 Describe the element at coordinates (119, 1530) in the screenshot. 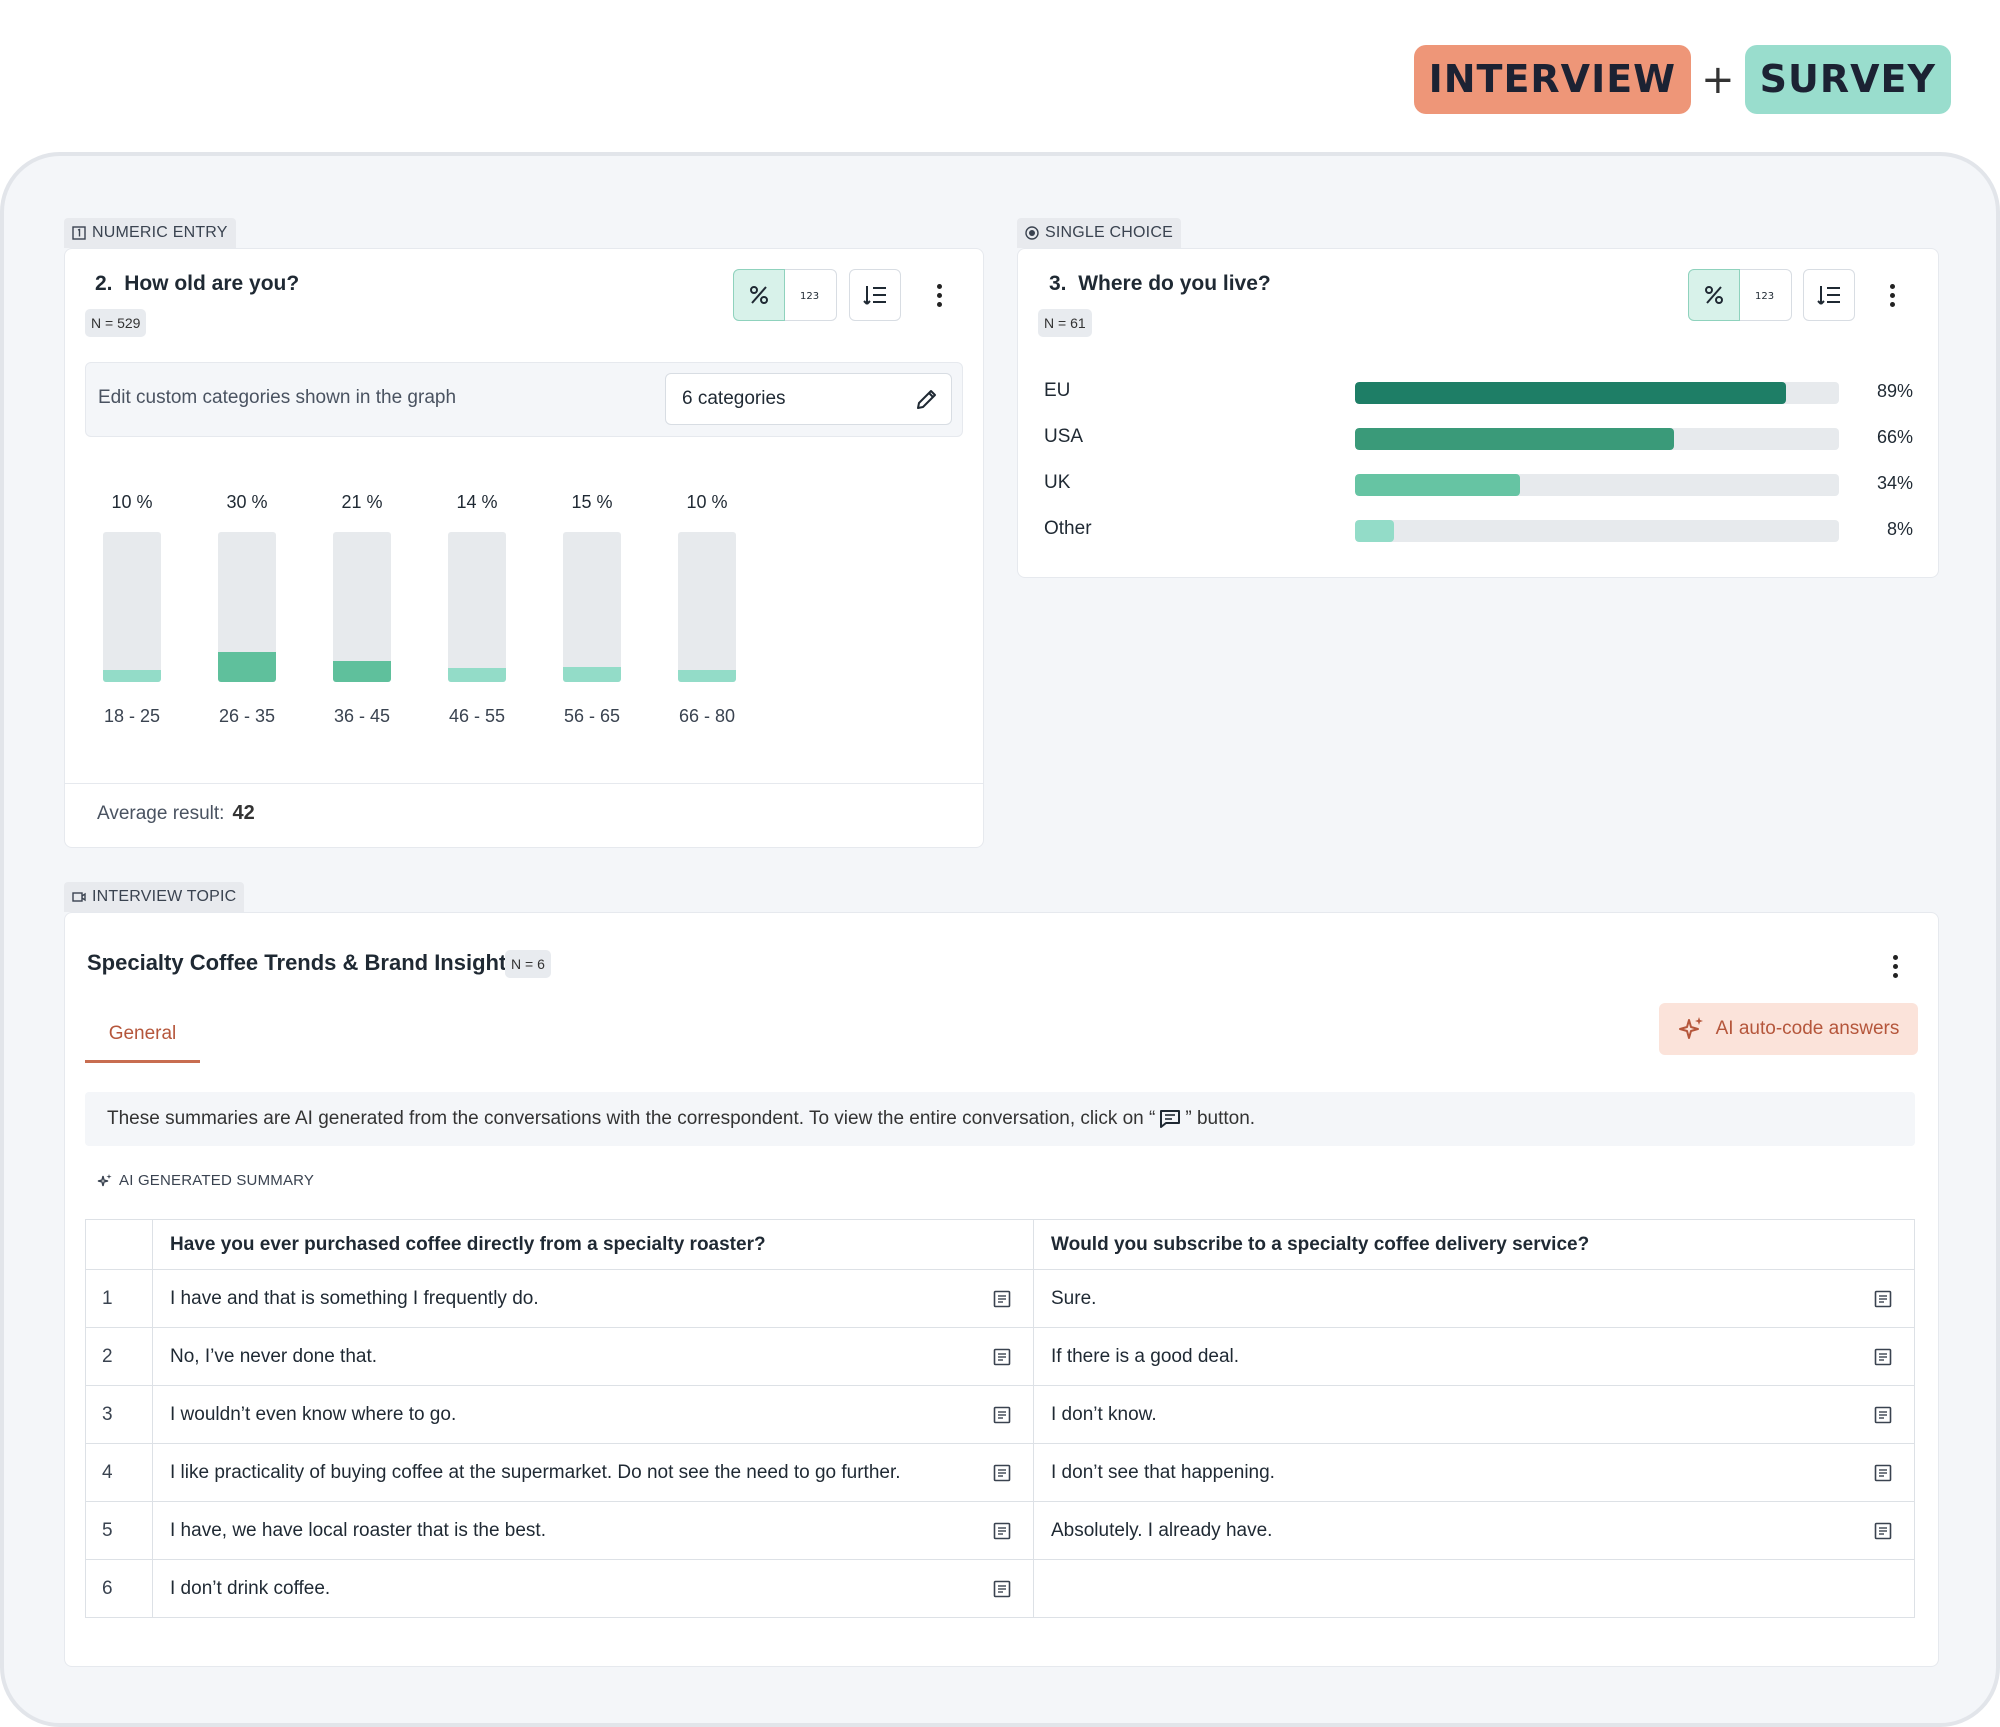

I see `row-number: 5` at that location.